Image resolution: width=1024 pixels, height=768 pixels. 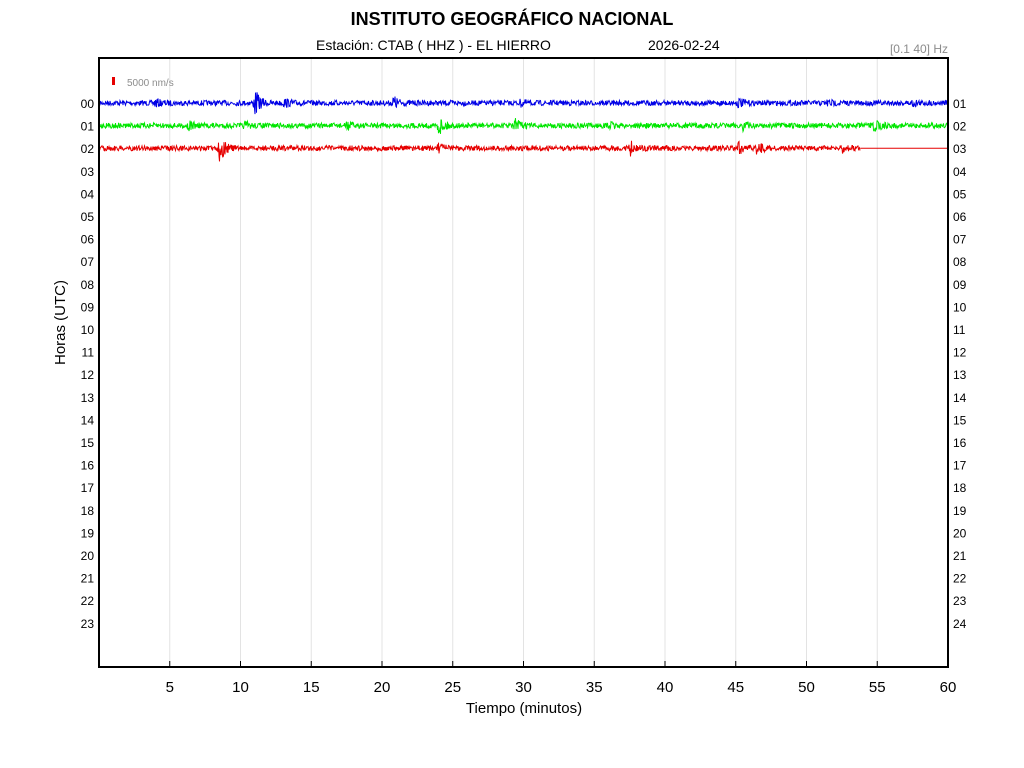 What do you see at coordinates (960, 104) in the screenshot?
I see `hour-label-right: 01` at bounding box center [960, 104].